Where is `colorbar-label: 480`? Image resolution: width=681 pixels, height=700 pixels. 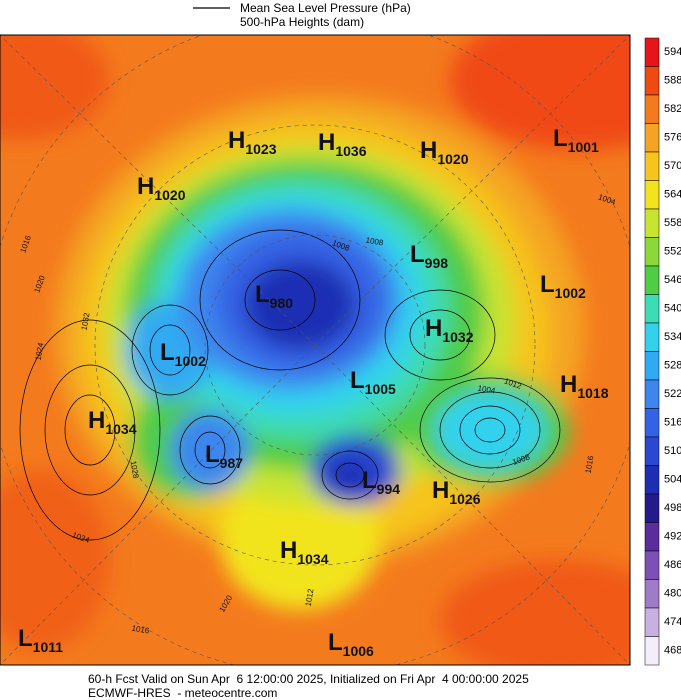 colorbar-label: 480 is located at coordinates (672, 594).